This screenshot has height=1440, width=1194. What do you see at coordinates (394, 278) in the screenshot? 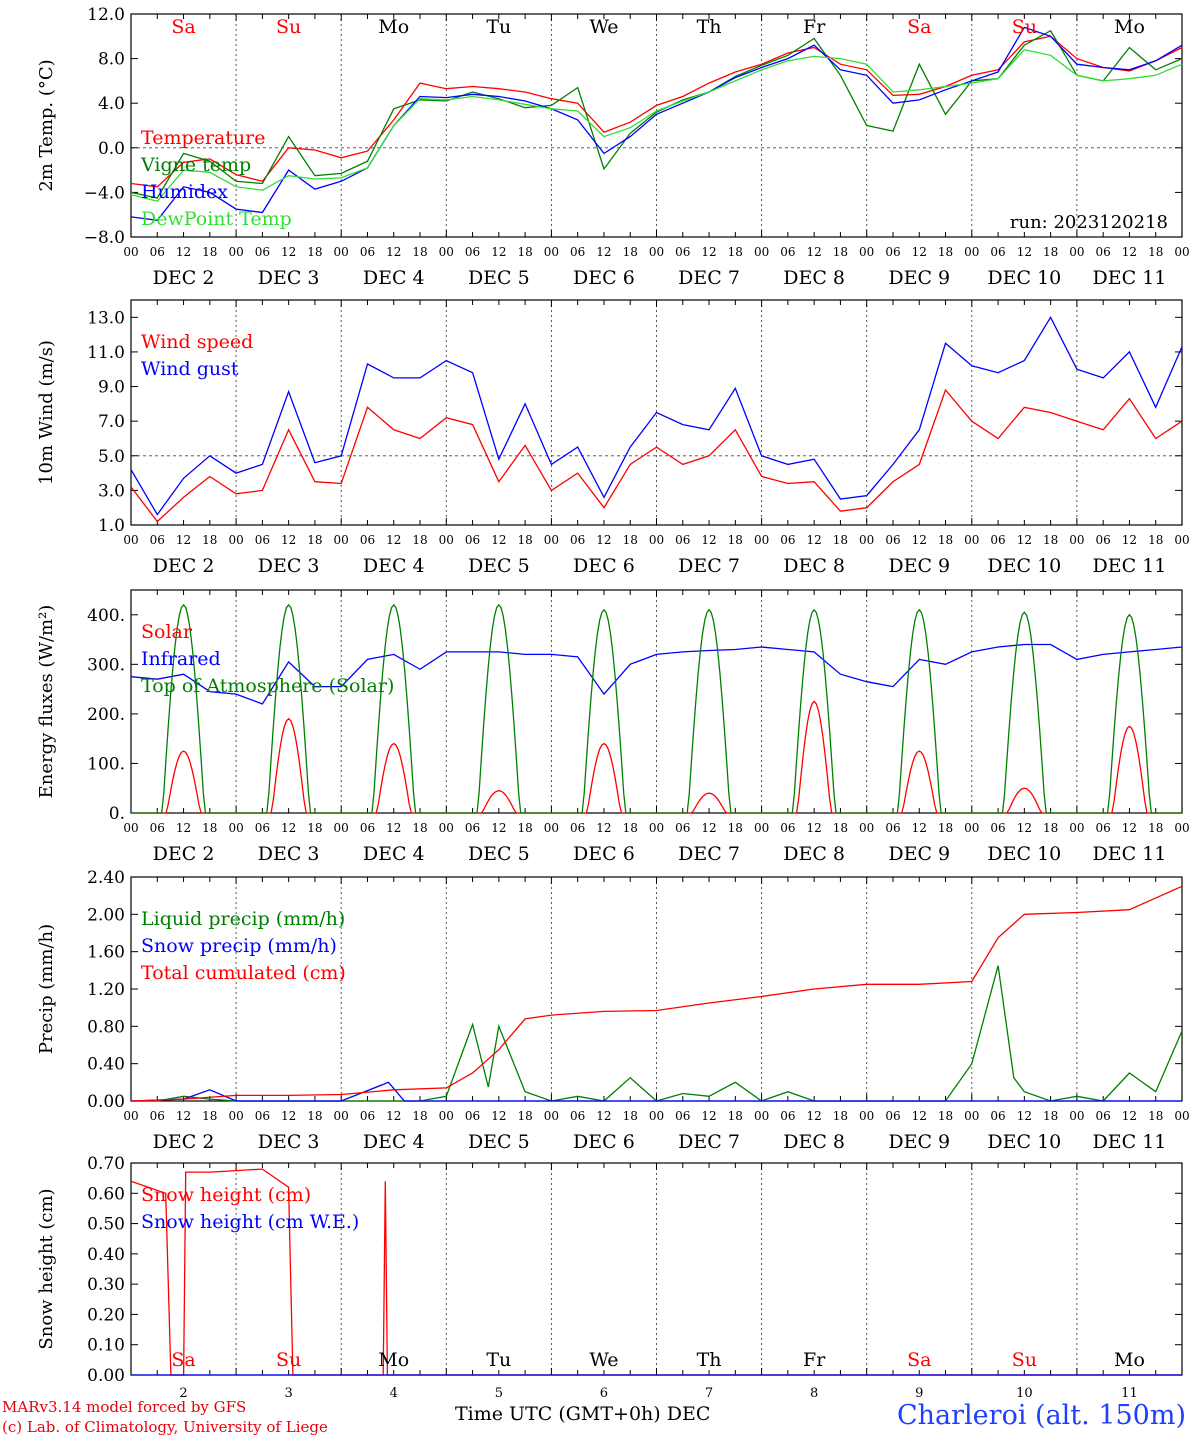
I see `day-label: DEC 4` at bounding box center [394, 278].